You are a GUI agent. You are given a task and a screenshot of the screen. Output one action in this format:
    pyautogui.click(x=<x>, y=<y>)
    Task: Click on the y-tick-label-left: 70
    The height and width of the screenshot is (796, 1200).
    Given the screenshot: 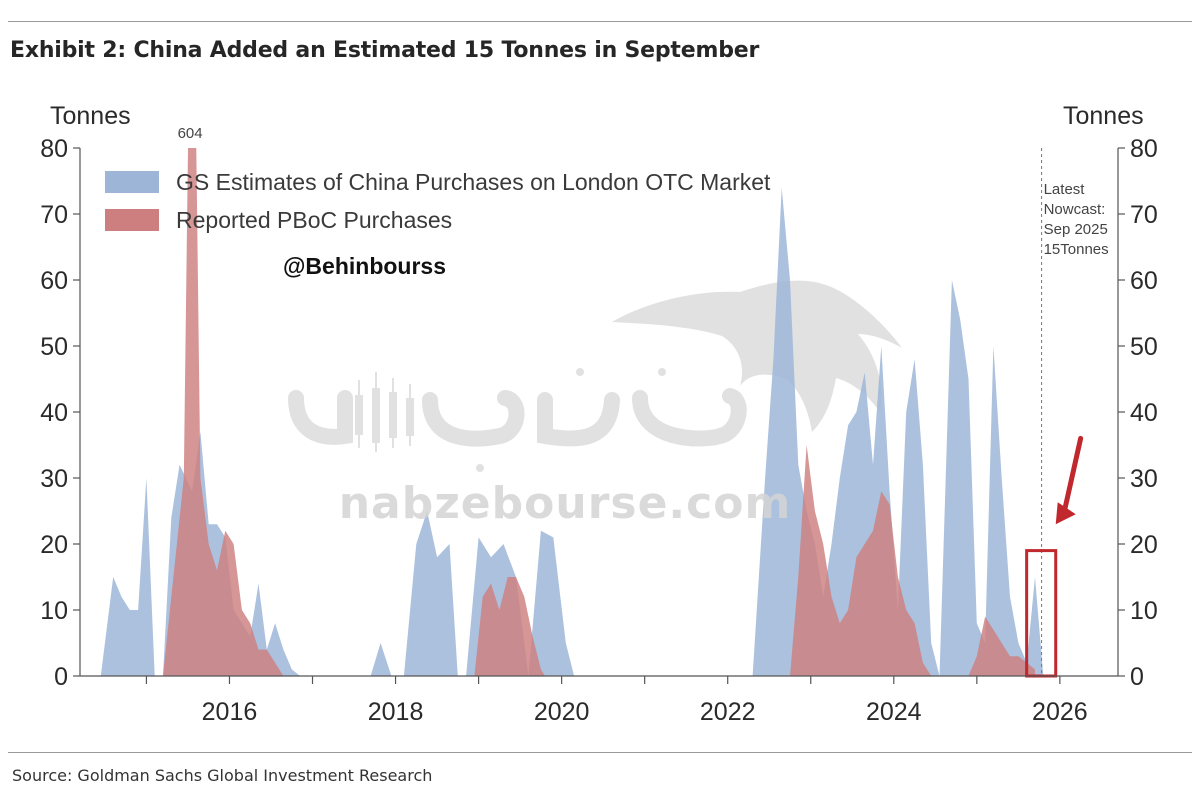 What is the action you would take?
    pyautogui.click(x=54, y=215)
    